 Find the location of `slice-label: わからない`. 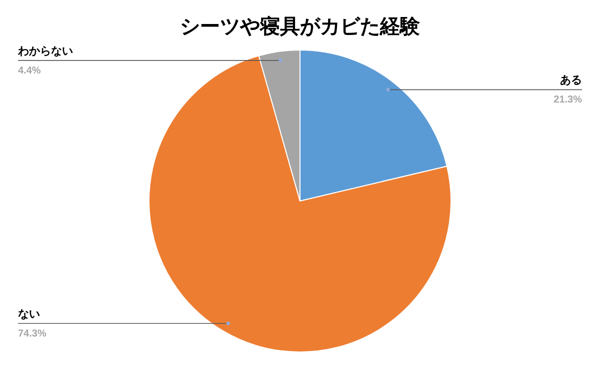

slice-label: わからない is located at coordinates (45, 51).